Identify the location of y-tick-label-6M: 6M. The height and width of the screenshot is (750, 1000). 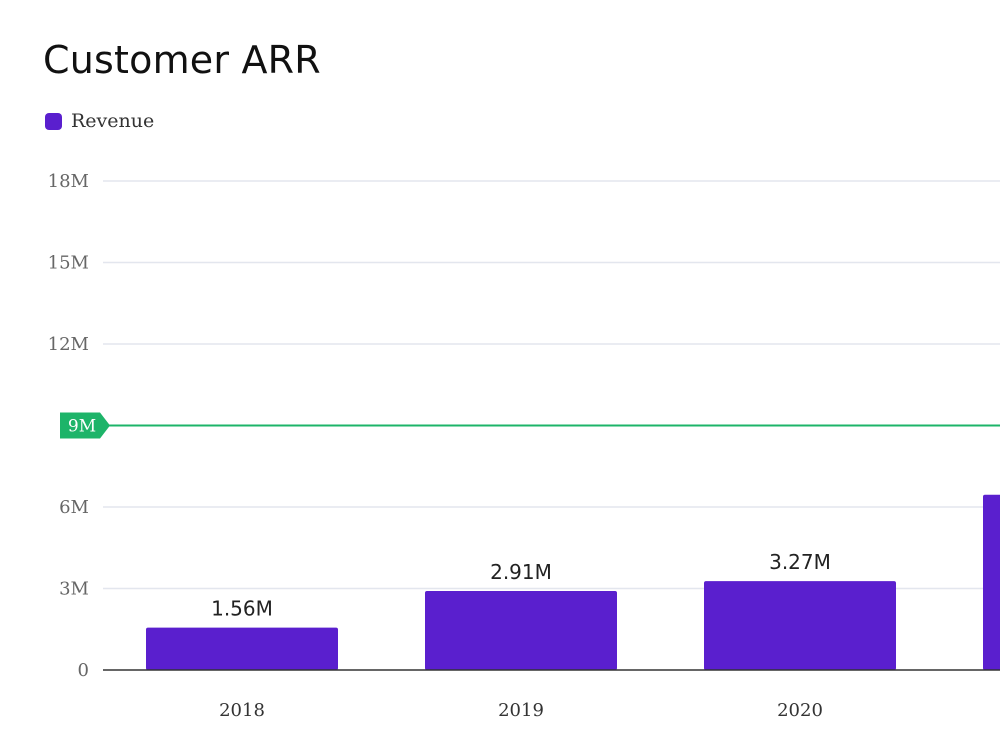
(74, 507).